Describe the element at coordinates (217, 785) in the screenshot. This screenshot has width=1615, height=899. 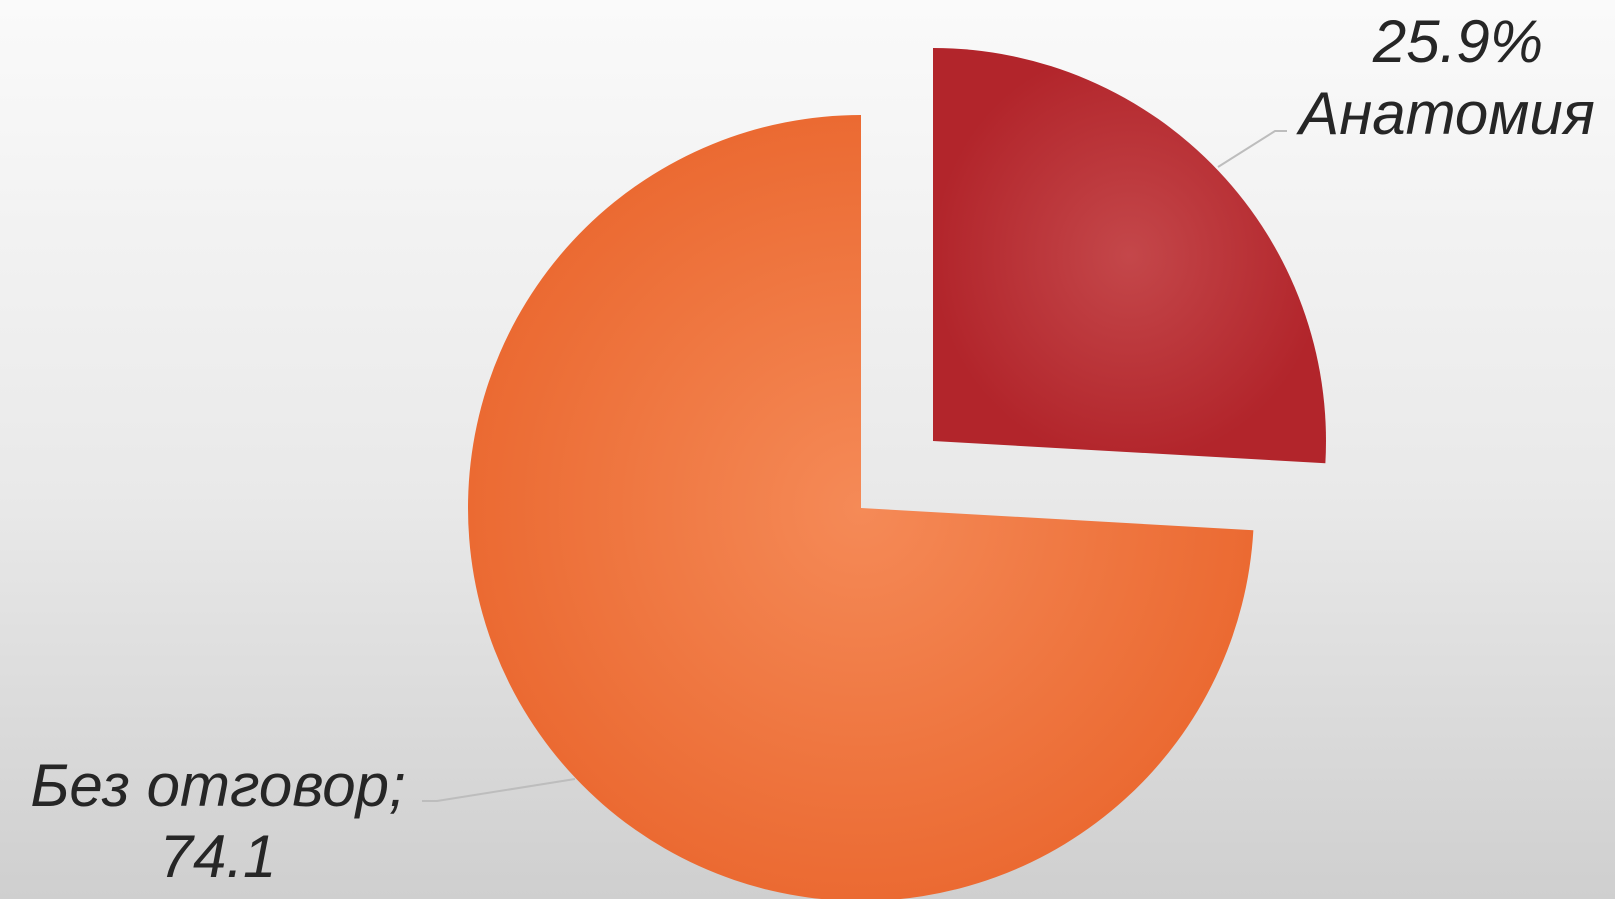
I see `data-label-name-no-answer: Без отговор;` at that location.